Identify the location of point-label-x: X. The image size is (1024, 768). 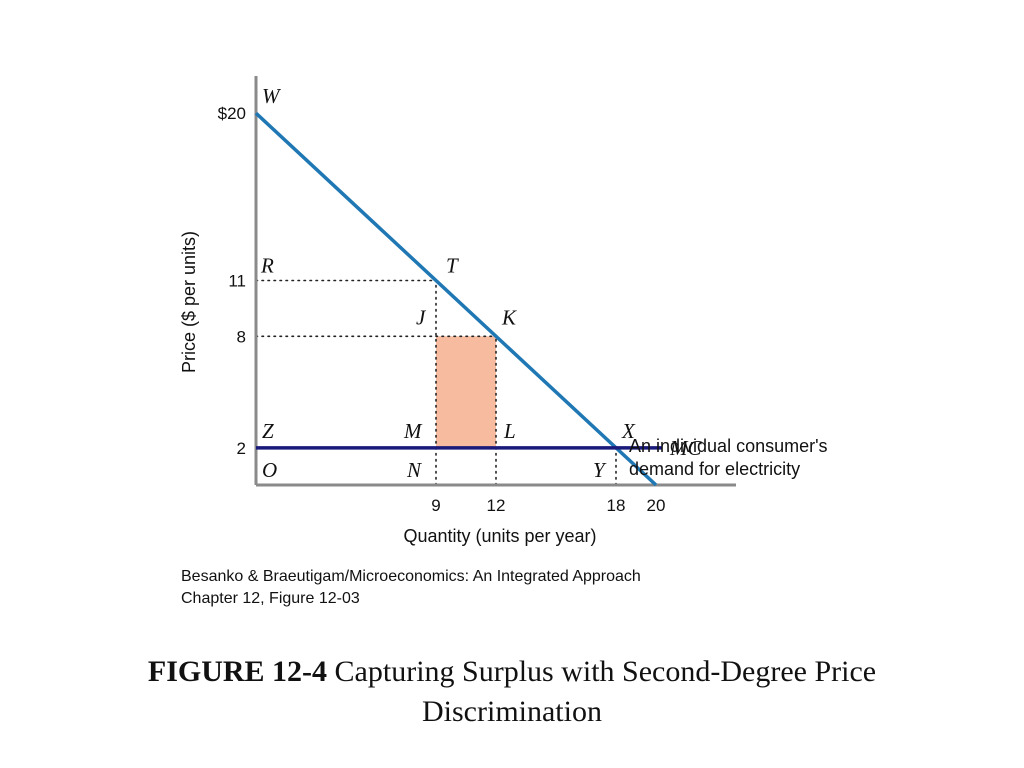
(628, 431).